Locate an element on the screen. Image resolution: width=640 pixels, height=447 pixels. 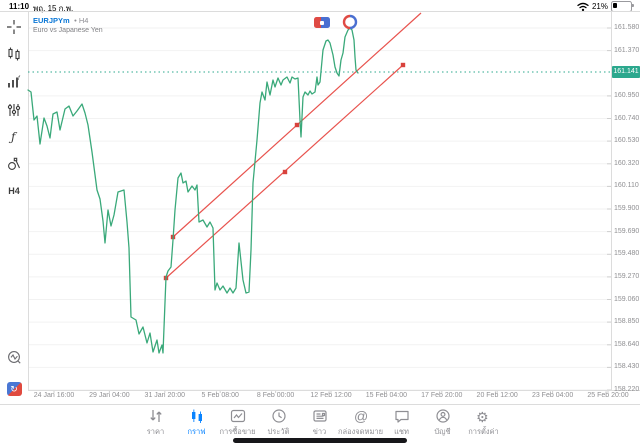
tab-label: ประวัติ is located at coordinates (278, 431).